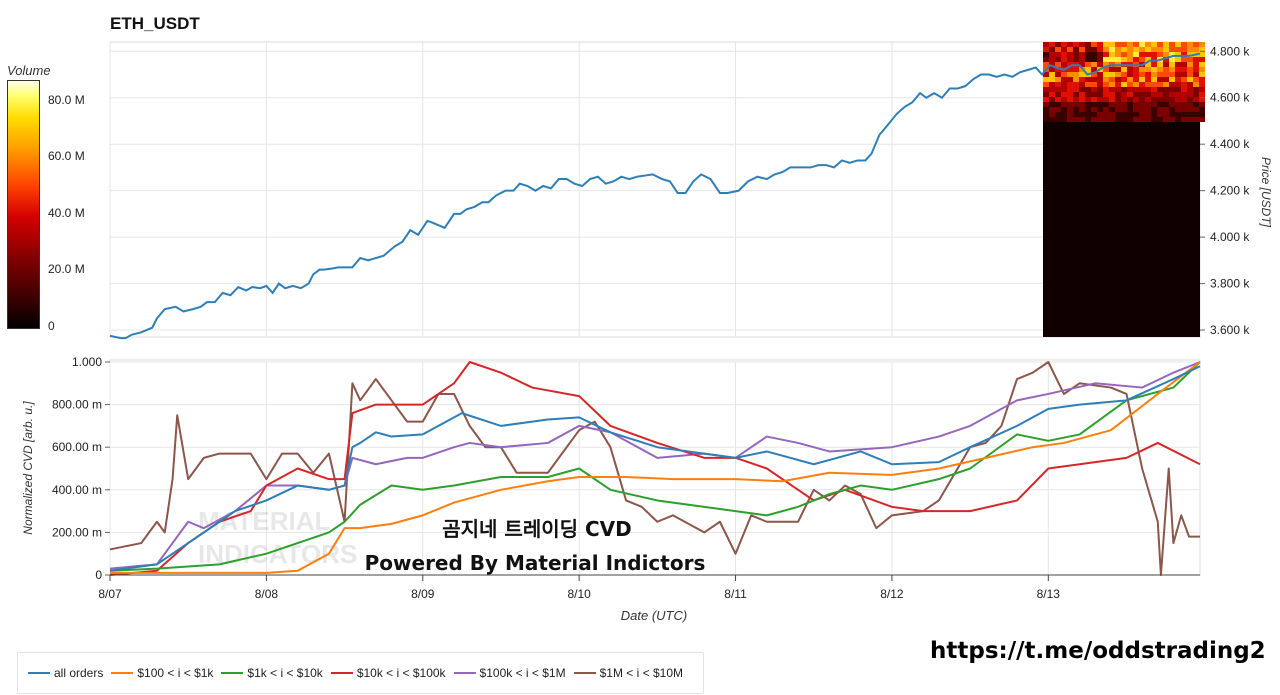 Image resolution: width=1280 pixels, height=695 pixels. What do you see at coordinates (155, 23) in the screenshot?
I see `chart-title: ETH_USDT` at bounding box center [155, 23].